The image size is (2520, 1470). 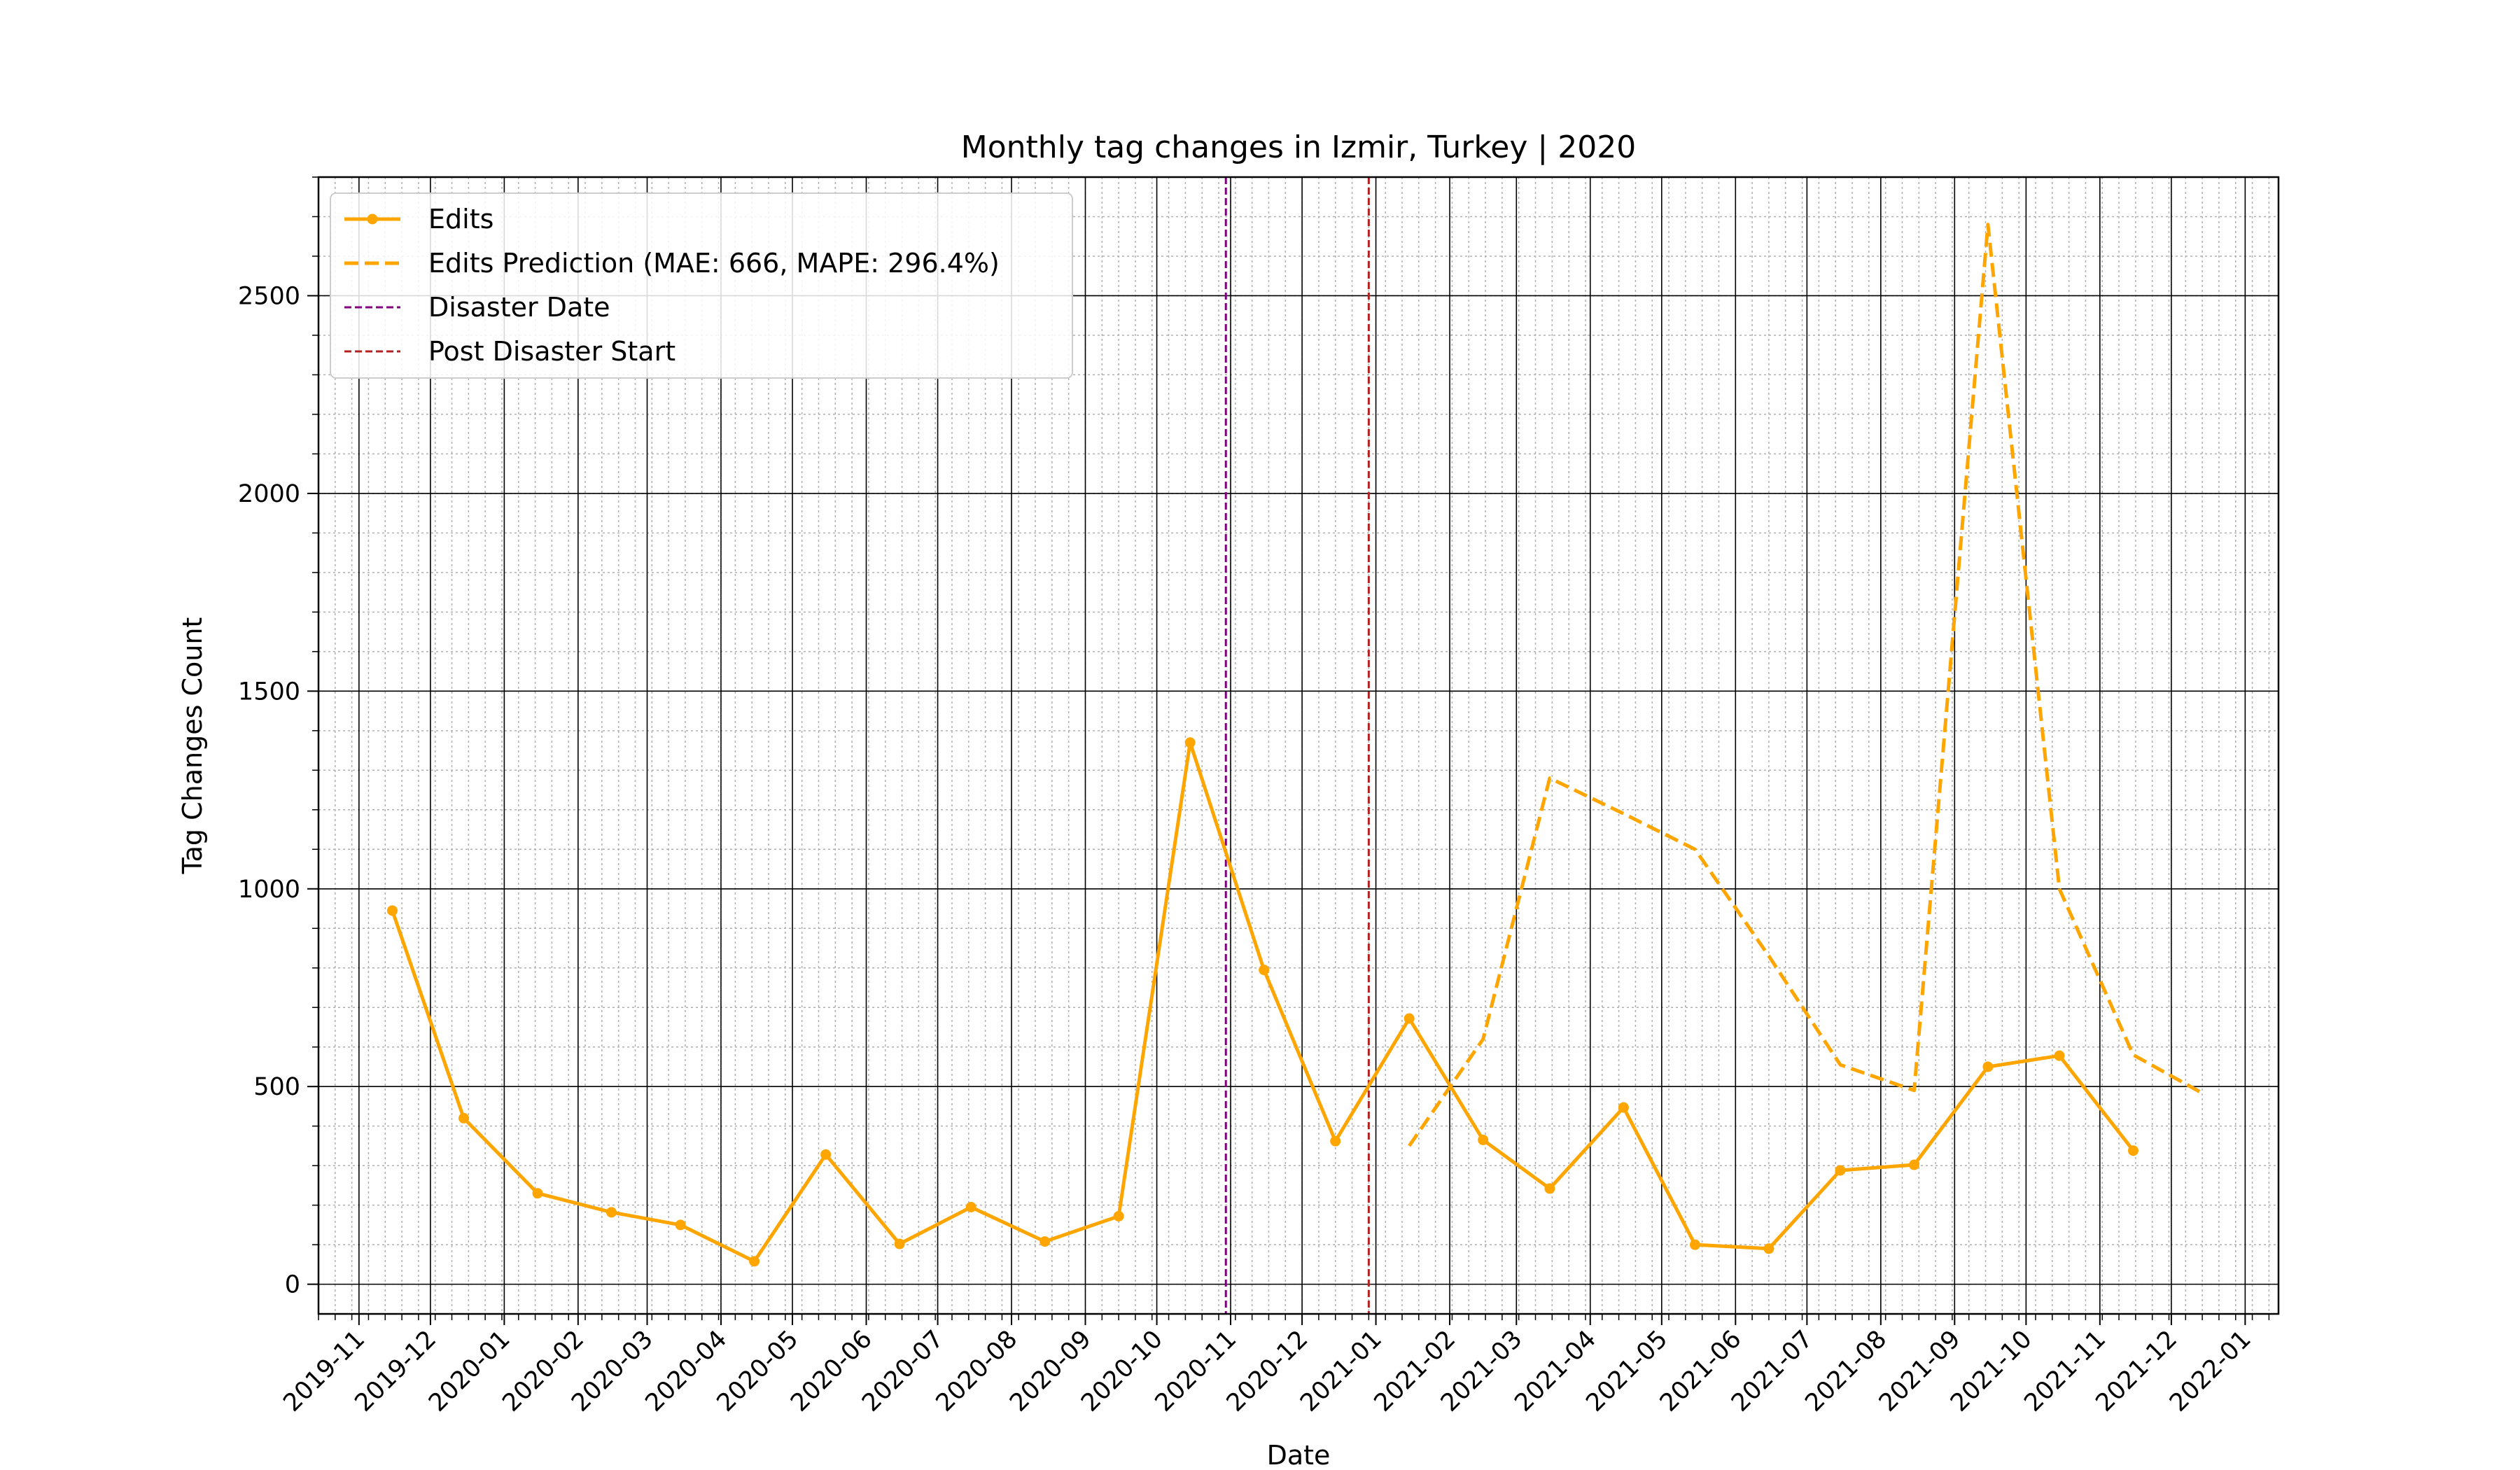 What do you see at coordinates (460, 219) in the screenshot?
I see `legend-label-edits: Edits` at bounding box center [460, 219].